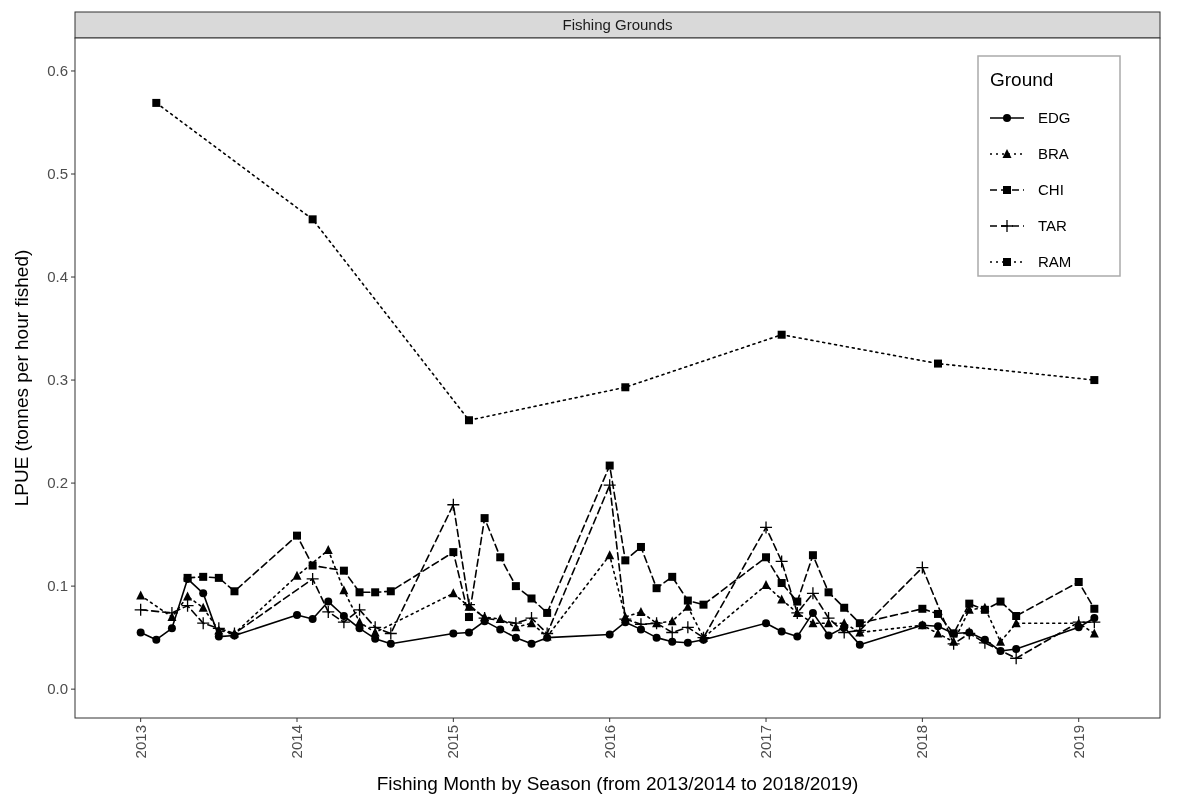 This screenshot has width=1188, height=802. What do you see at coordinates (1053, 225) in the screenshot?
I see `legend-label: TAR` at bounding box center [1053, 225].